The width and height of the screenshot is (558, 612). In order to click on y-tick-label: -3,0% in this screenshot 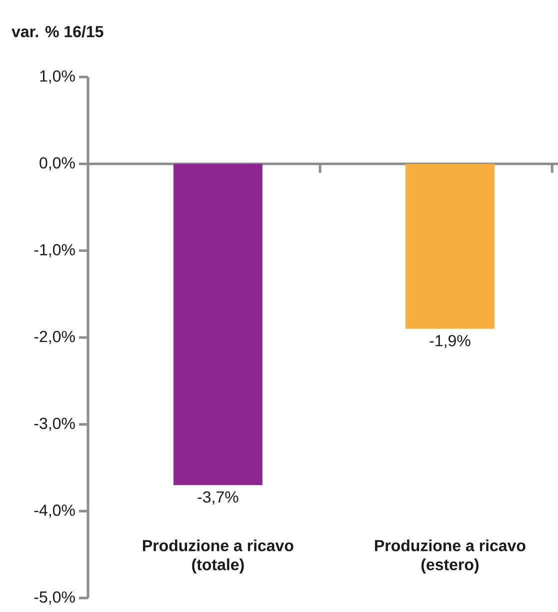, I will do `click(54, 424)`.